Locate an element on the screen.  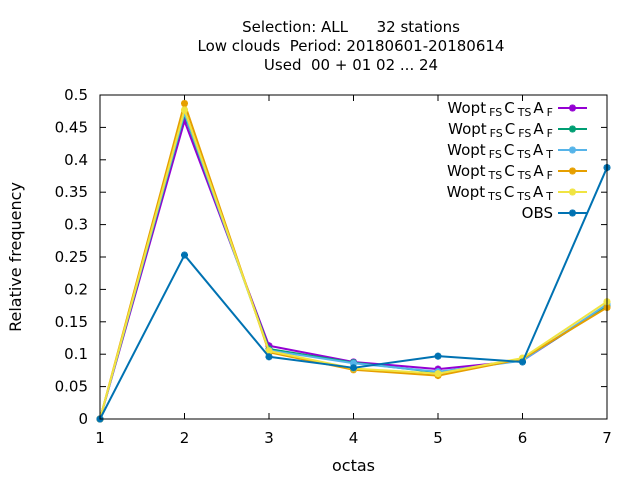
y-tick-label: 0.2 is located at coordinates (76, 289).